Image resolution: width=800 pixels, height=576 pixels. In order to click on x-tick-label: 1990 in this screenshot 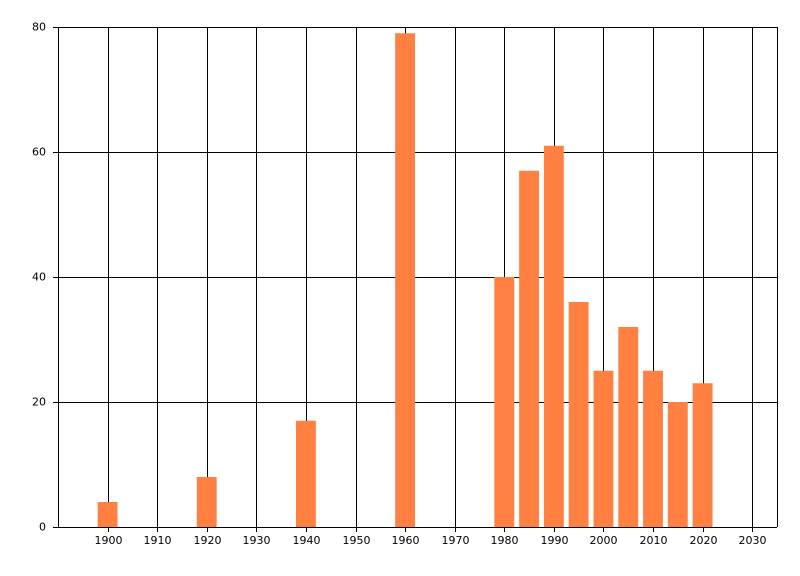, I will do `click(555, 540)`.